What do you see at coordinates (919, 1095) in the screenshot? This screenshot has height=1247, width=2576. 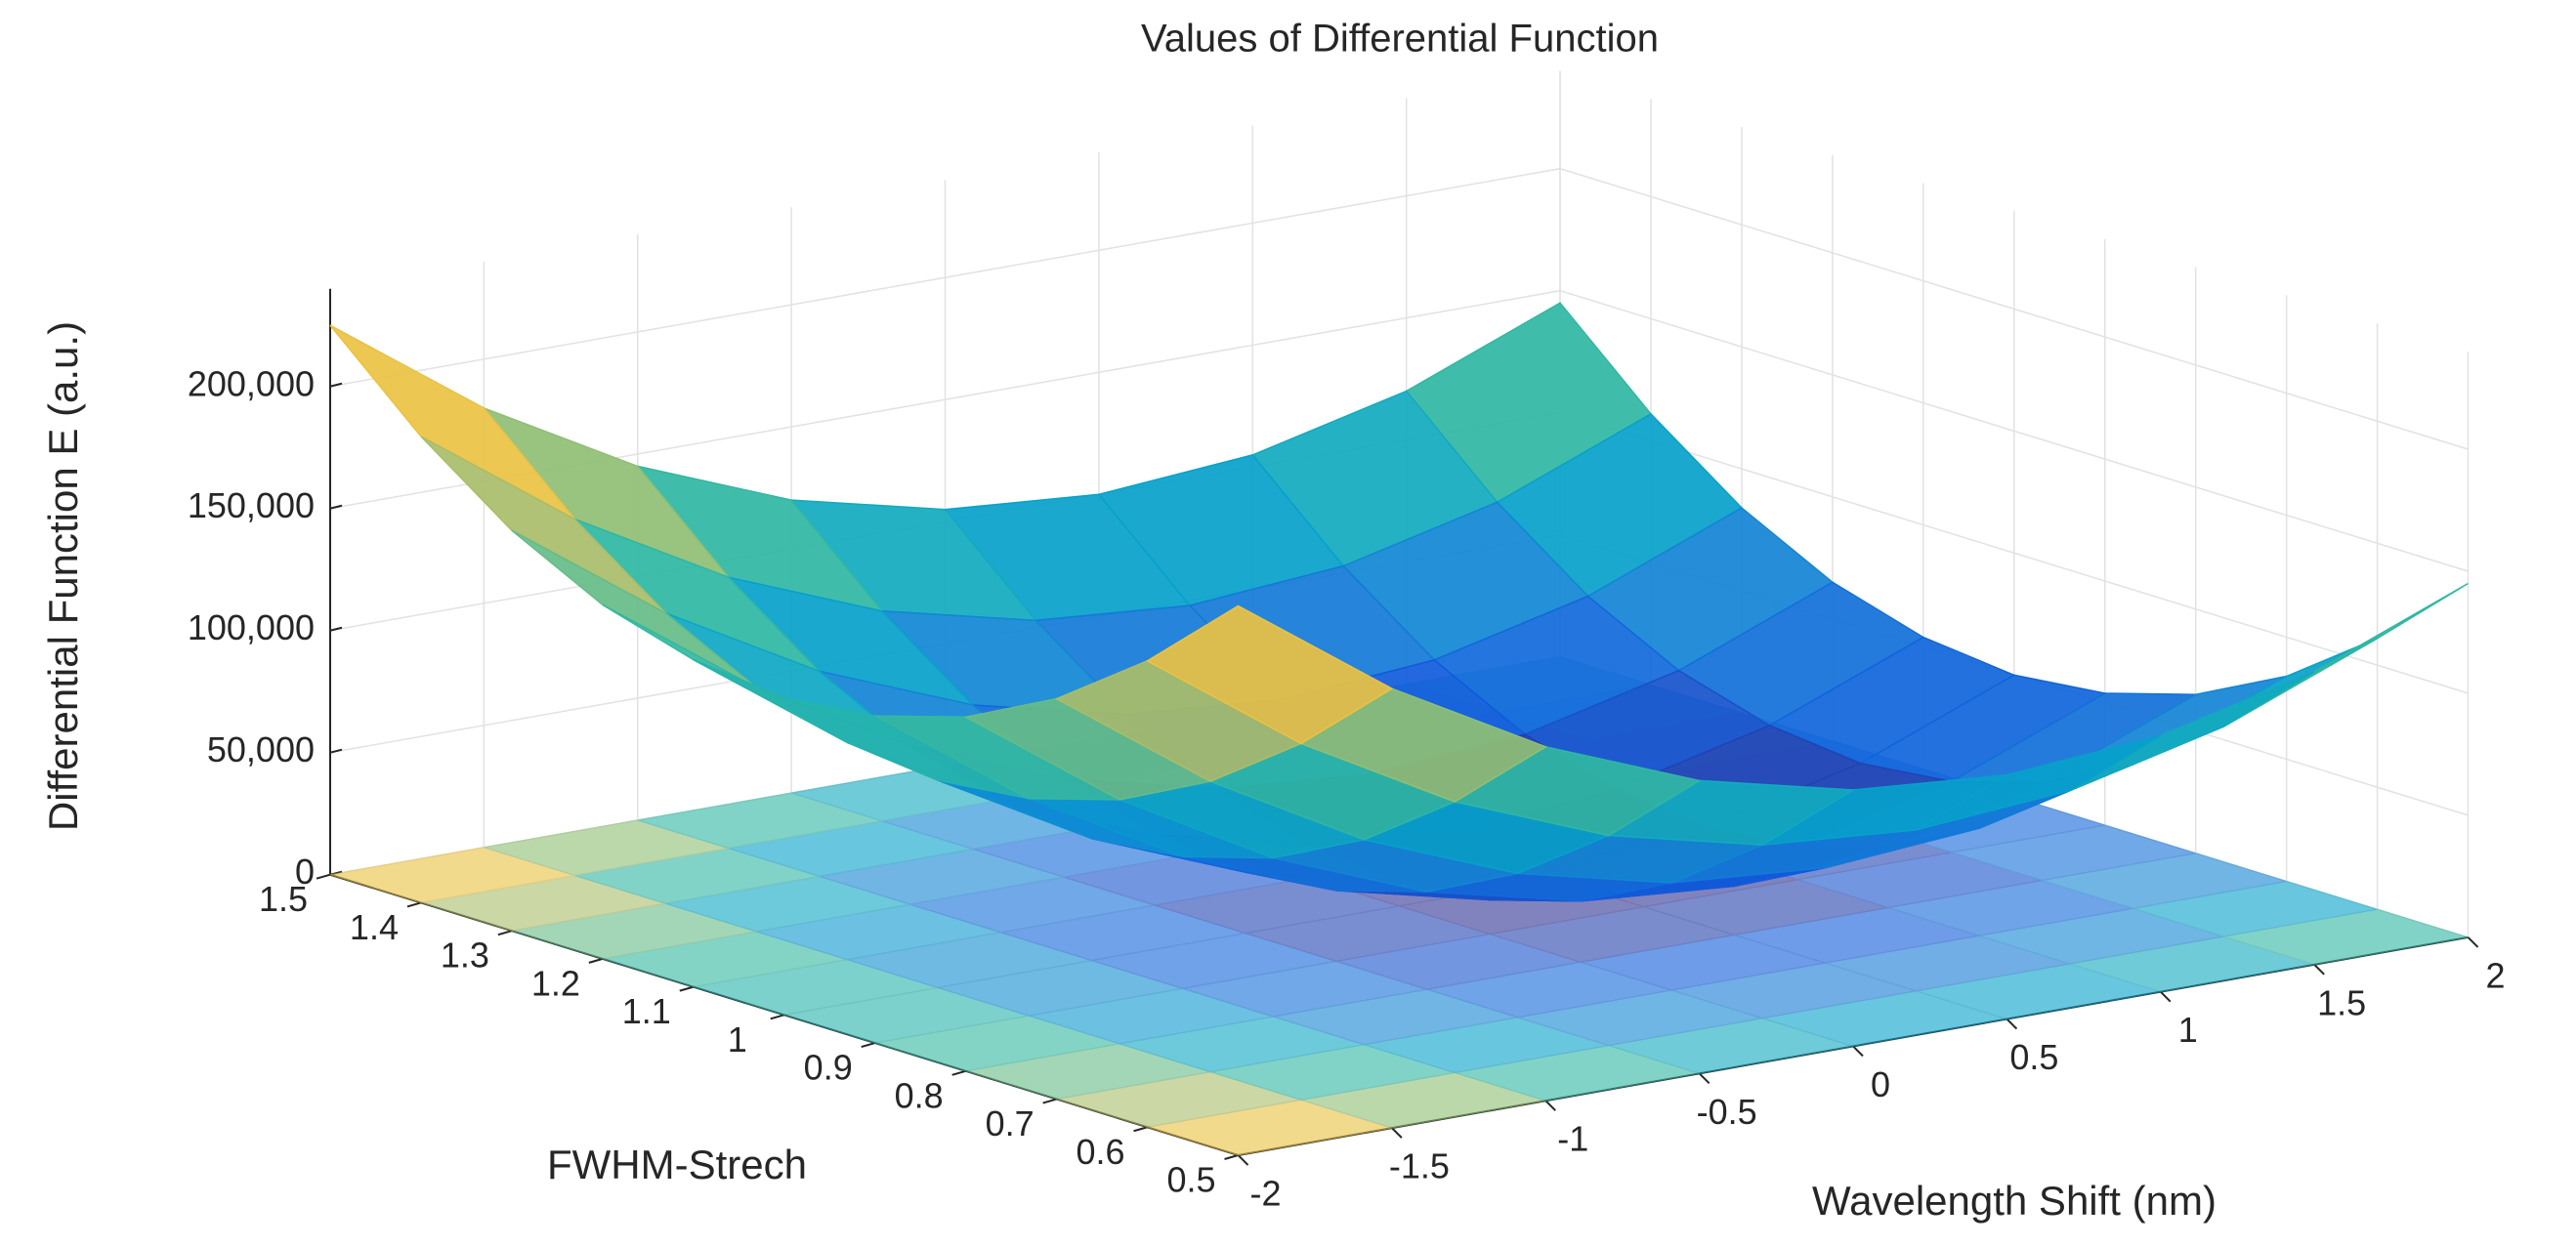 I see `y-tick-label: 0.8` at bounding box center [919, 1095].